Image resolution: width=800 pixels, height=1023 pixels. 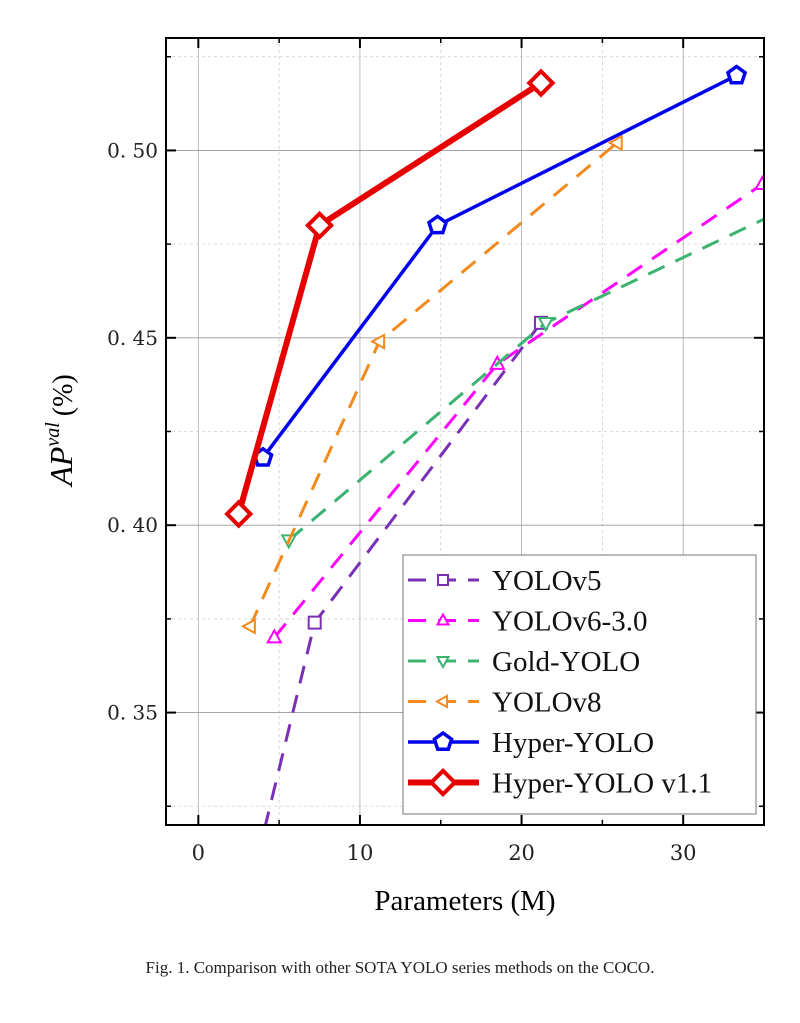 What do you see at coordinates (132, 338) in the screenshot?
I see `y-tick-label: 0. 45` at bounding box center [132, 338].